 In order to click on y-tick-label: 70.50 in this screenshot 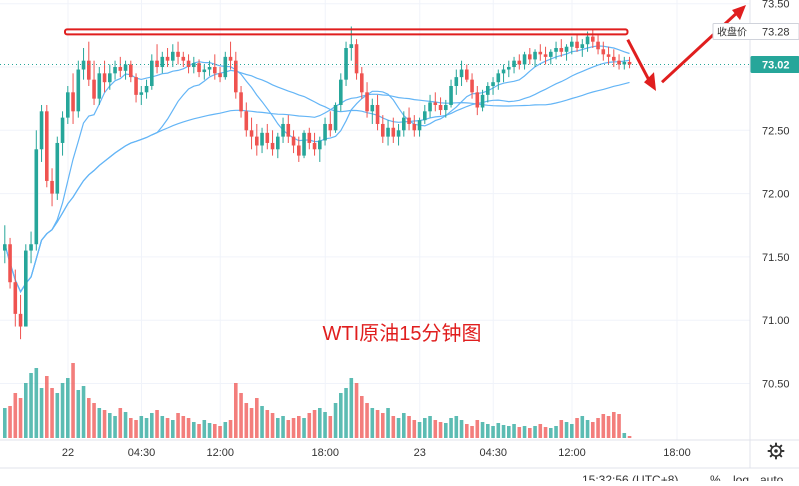, I will do `click(776, 385)`.